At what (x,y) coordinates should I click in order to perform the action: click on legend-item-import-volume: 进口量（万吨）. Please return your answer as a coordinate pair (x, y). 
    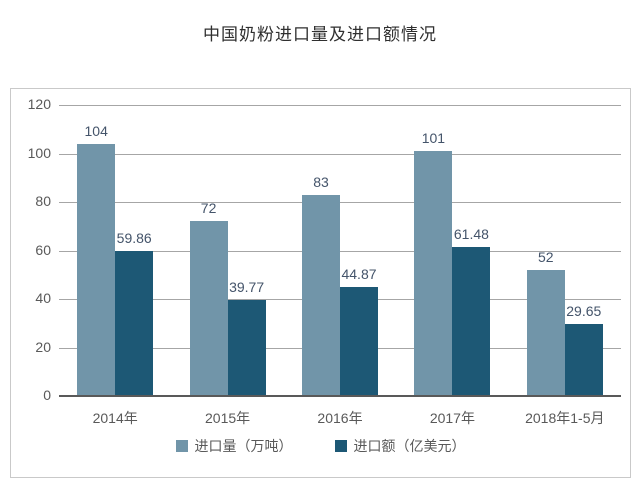
    Looking at the image, I should click on (234, 446).